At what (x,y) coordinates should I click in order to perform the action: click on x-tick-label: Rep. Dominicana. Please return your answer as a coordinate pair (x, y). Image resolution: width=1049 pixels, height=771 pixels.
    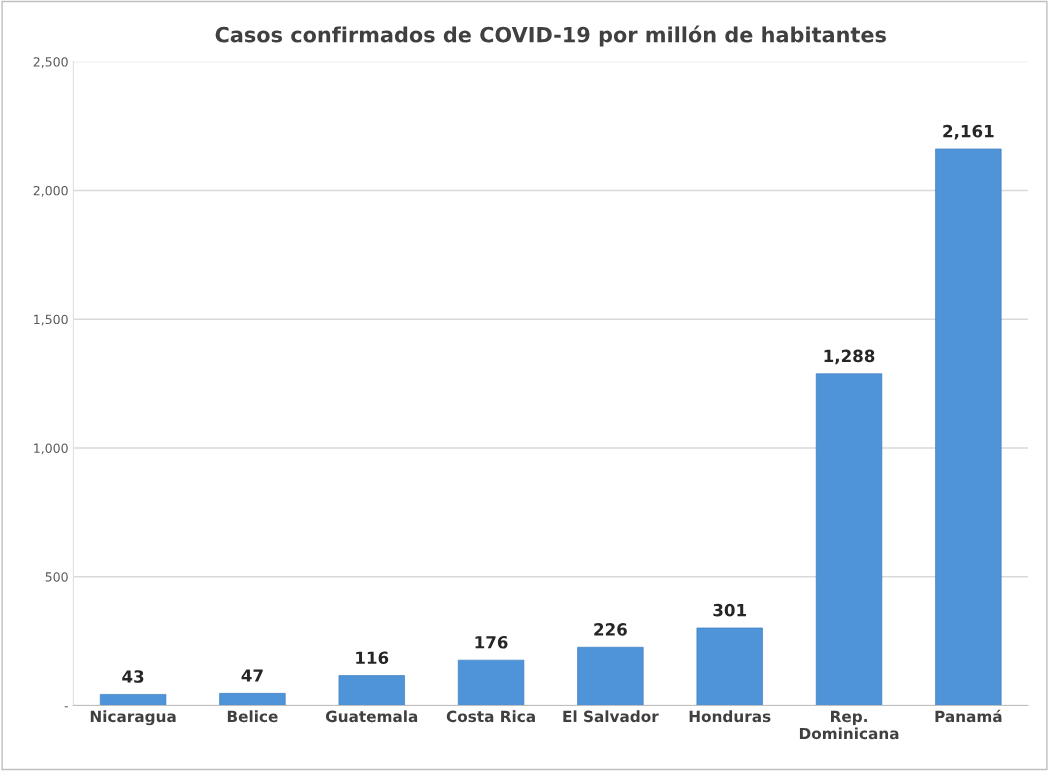
    Looking at the image, I should click on (849, 725).